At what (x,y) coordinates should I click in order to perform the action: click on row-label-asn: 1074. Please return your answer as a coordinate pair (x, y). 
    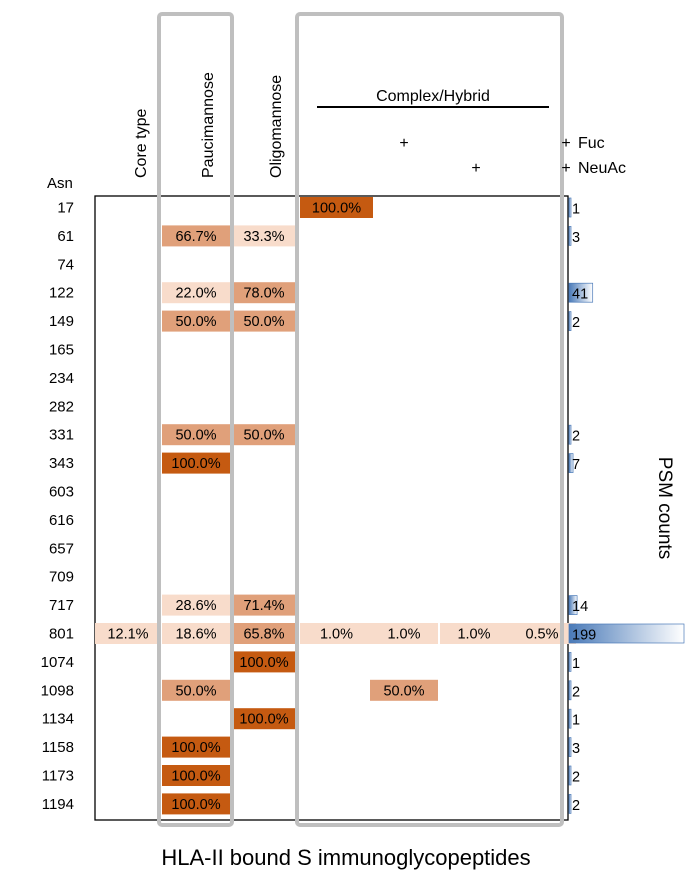
    Looking at the image, I should click on (57, 662).